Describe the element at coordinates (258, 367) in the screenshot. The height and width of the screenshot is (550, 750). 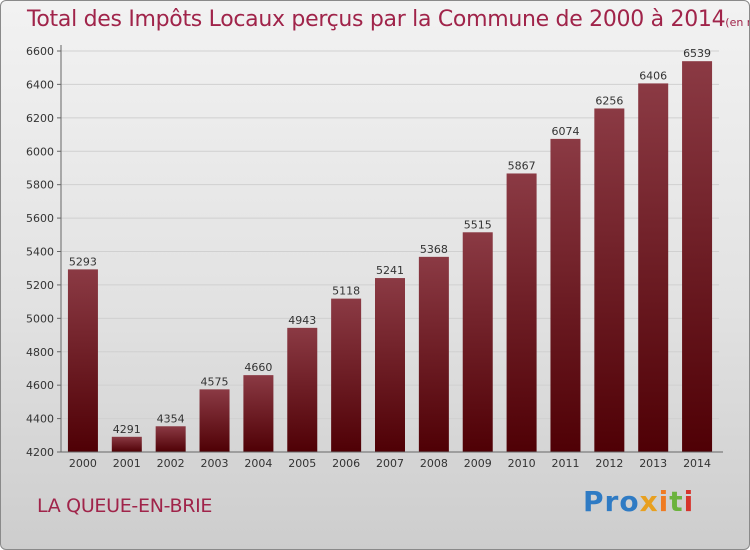
I see `bar-value-label: 4660` at that location.